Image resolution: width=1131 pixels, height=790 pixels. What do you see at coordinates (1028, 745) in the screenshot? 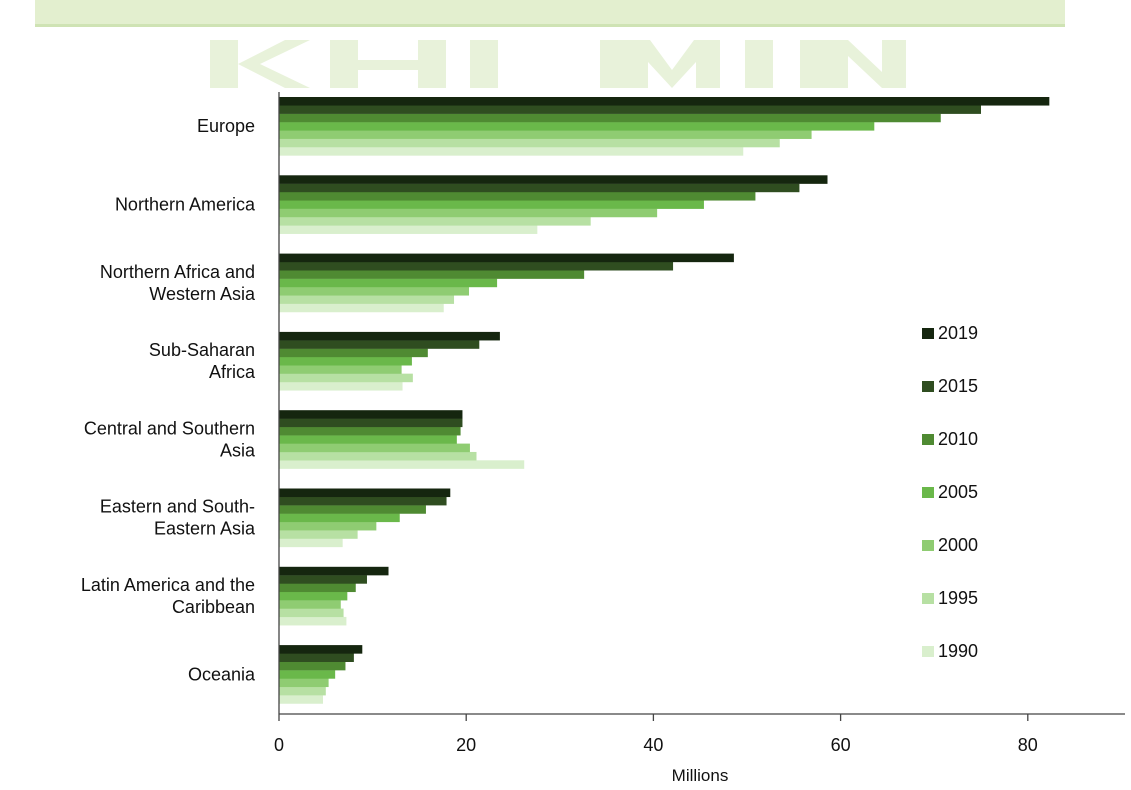
I see `x-tick-label-80: 80` at bounding box center [1028, 745].